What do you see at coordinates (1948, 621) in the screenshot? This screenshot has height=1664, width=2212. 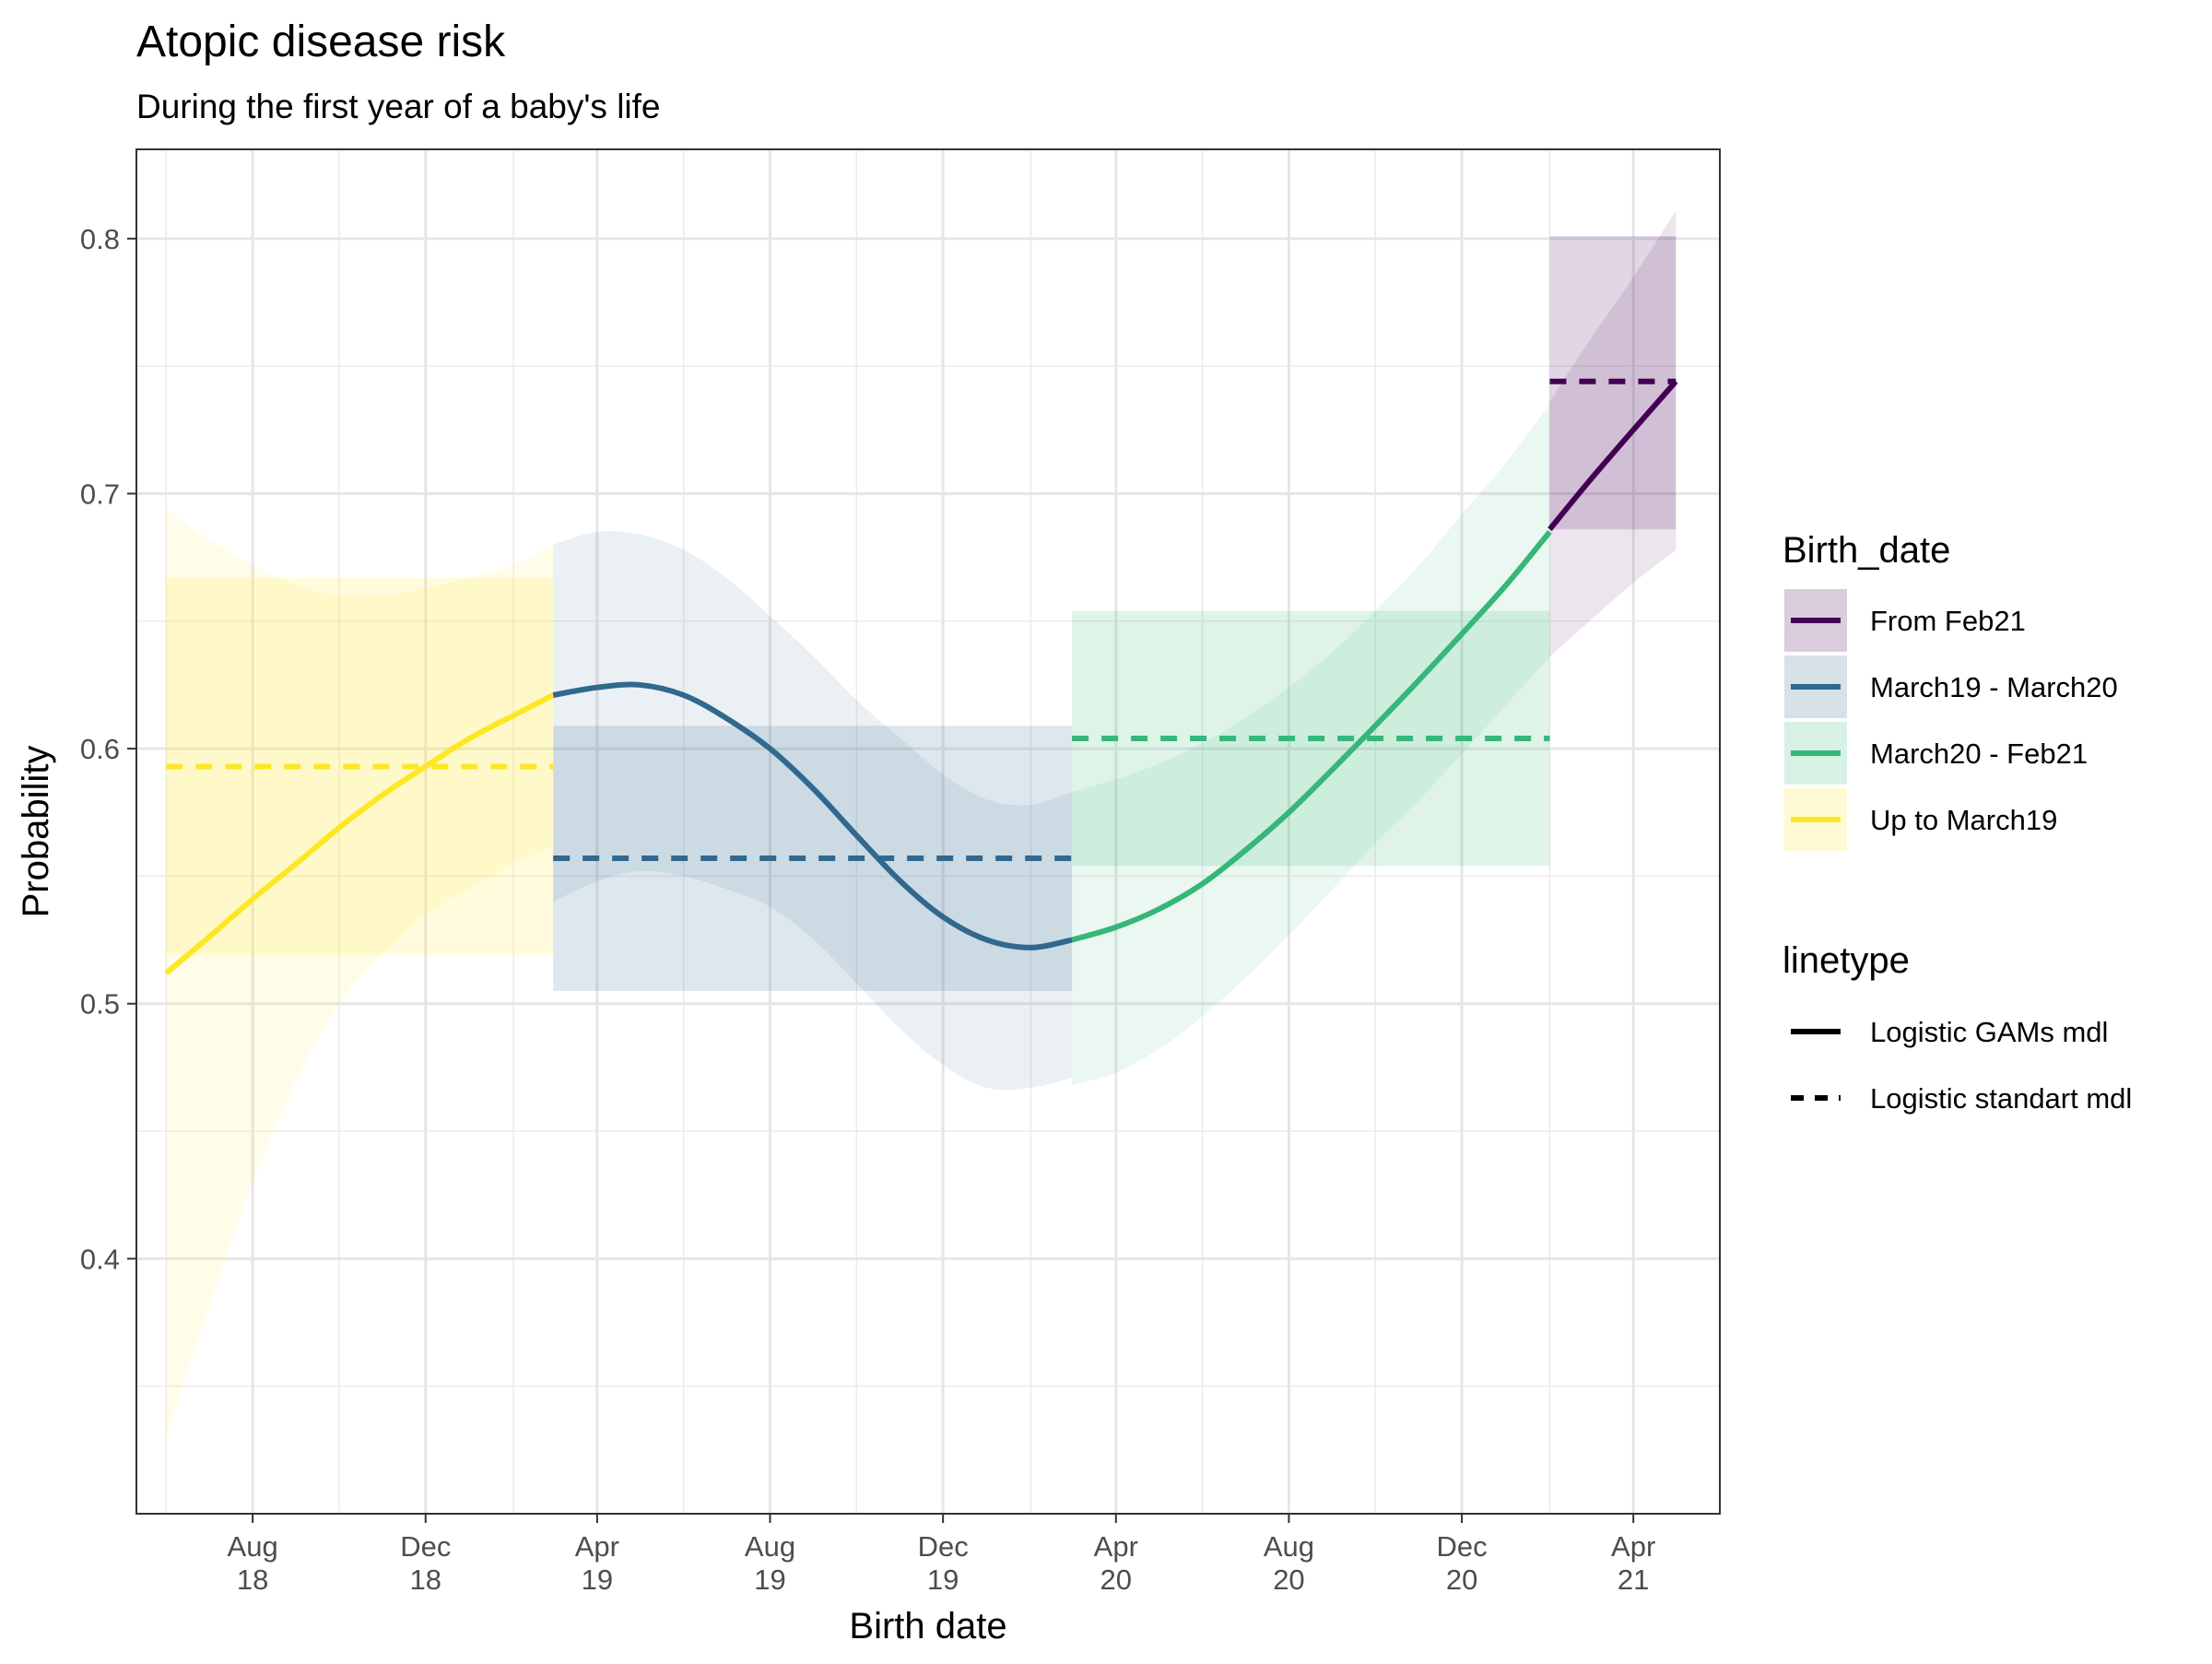 I see `legend-color-label: From Feb21` at bounding box center [1948, 621].